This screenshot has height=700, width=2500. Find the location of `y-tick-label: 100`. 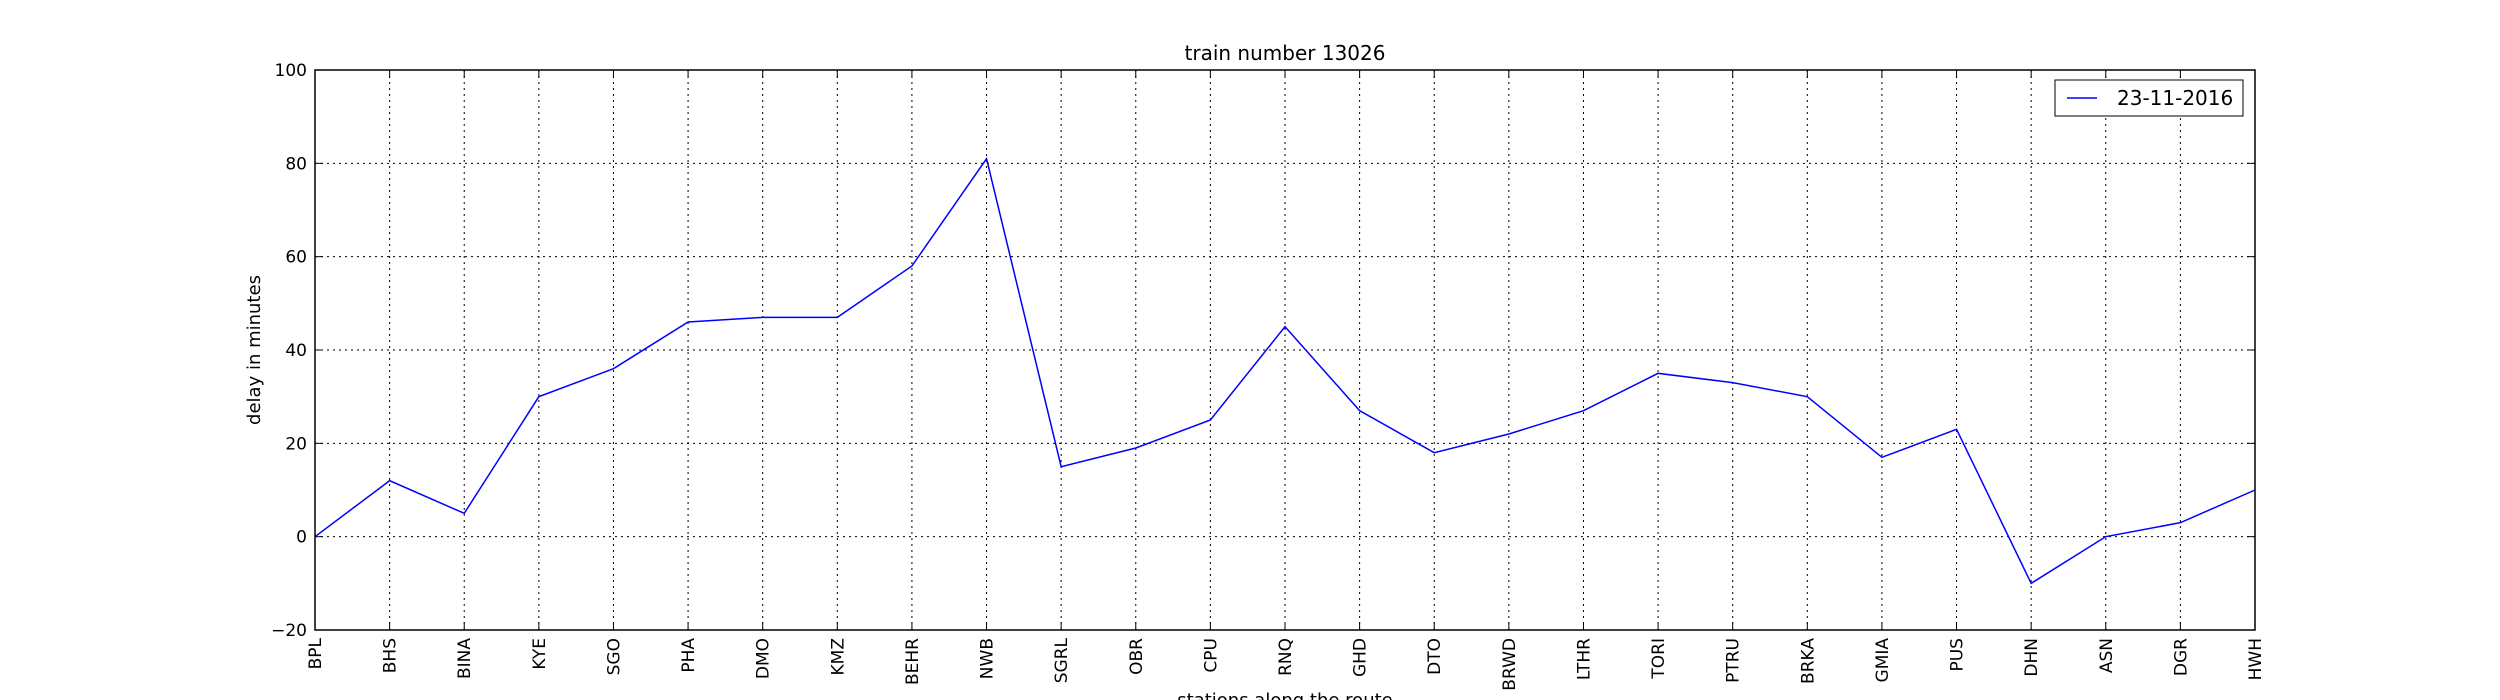

y-tick-label: 100 is located at coordinates (291, 71).